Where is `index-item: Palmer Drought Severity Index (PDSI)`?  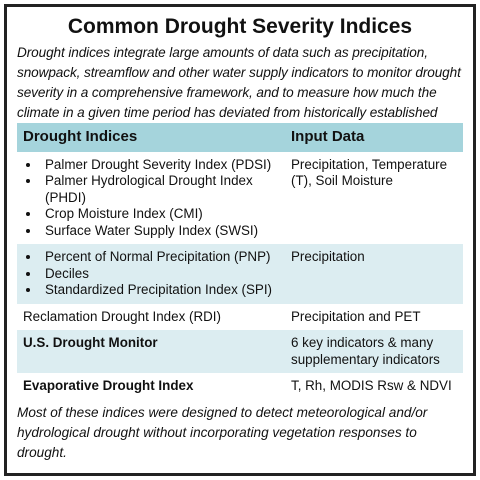
index-item: Palmer Drought Severity Index (PDSI) is located at coordinates (166, 165).